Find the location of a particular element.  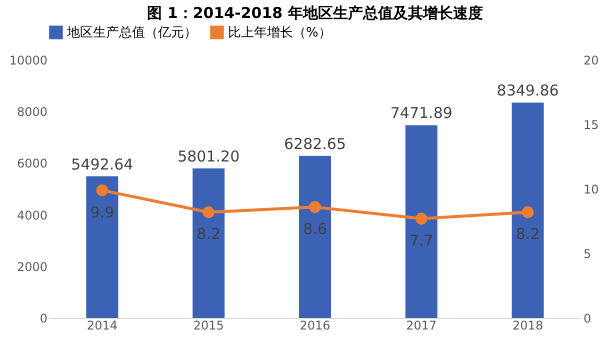

data-label: 5801.20 is located at coordinates (209, 156).